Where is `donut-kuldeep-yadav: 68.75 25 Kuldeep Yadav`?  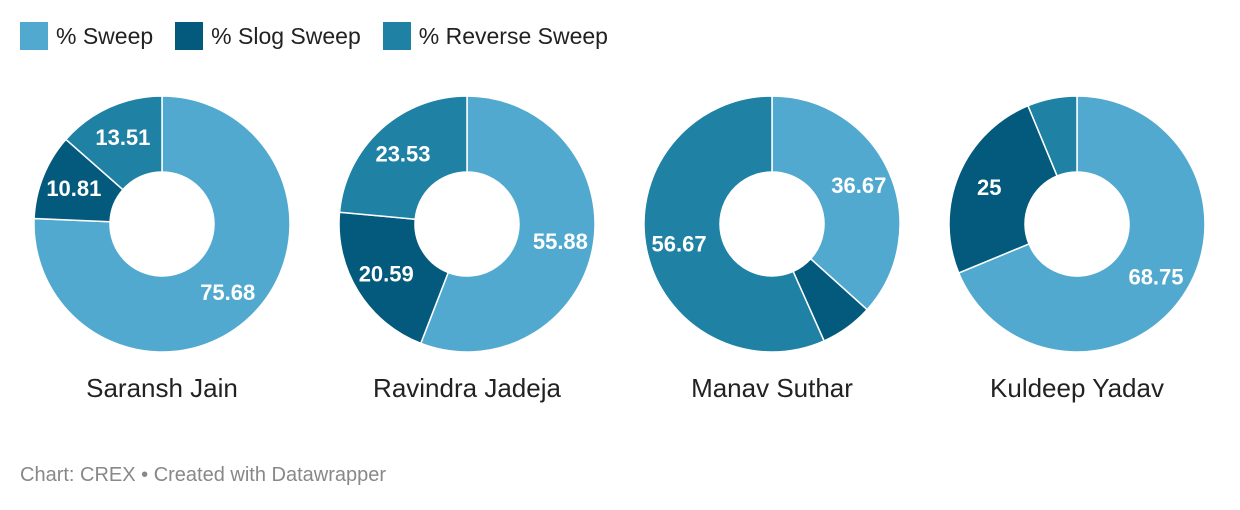
donut-kuldeep-yadav: 68.75 25 Kuldeep Yadav is located at coordinates (1077, 249).